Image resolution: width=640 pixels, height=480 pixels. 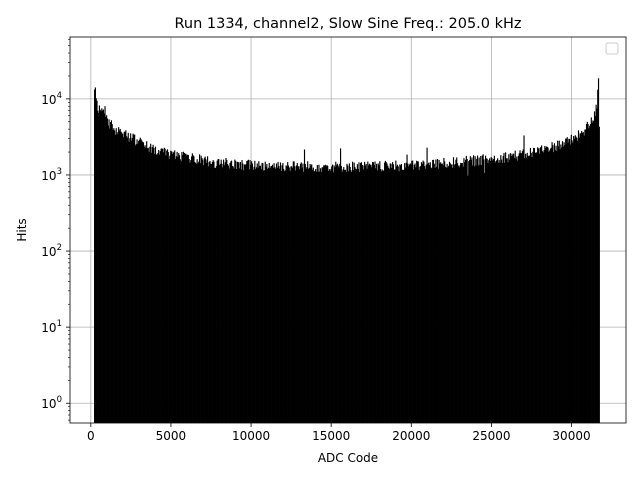 What do you see at coordinates (491, 436) in the screenshot?
I see `x-tick-label: 25000` at bounding box center [491, 436].